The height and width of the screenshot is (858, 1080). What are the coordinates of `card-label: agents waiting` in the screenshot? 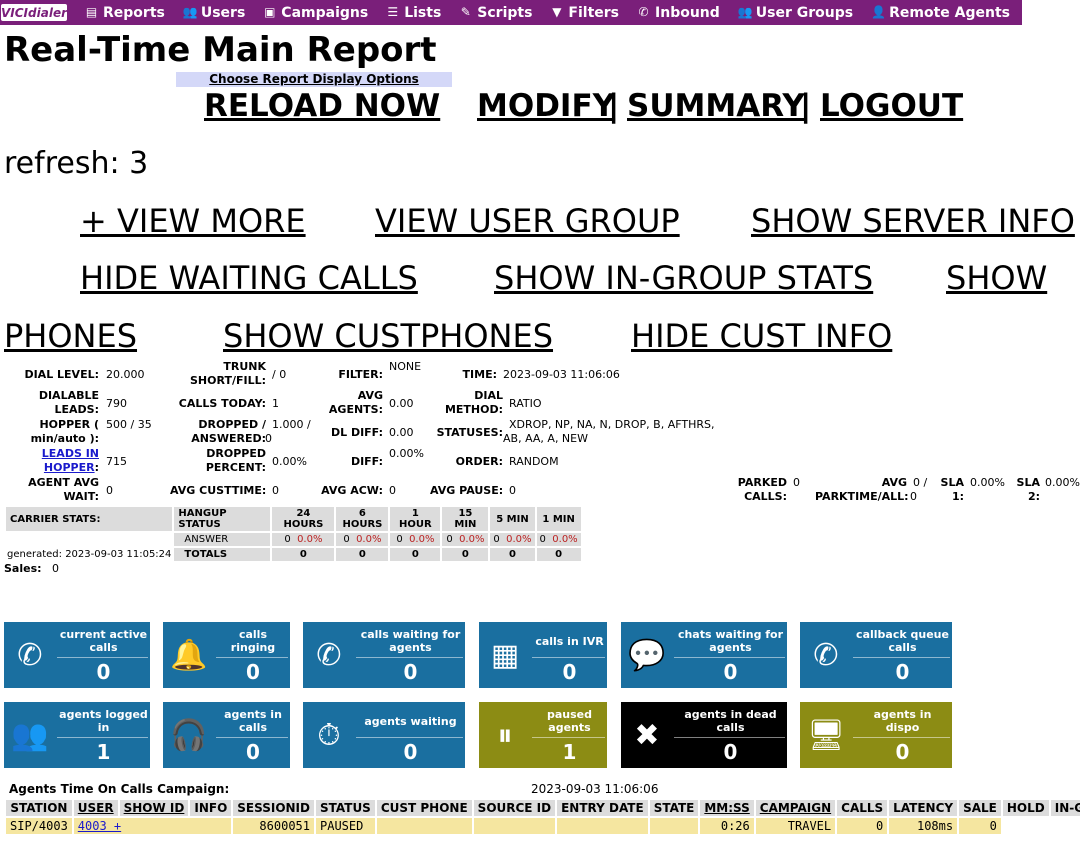 It's located at (410, 721).